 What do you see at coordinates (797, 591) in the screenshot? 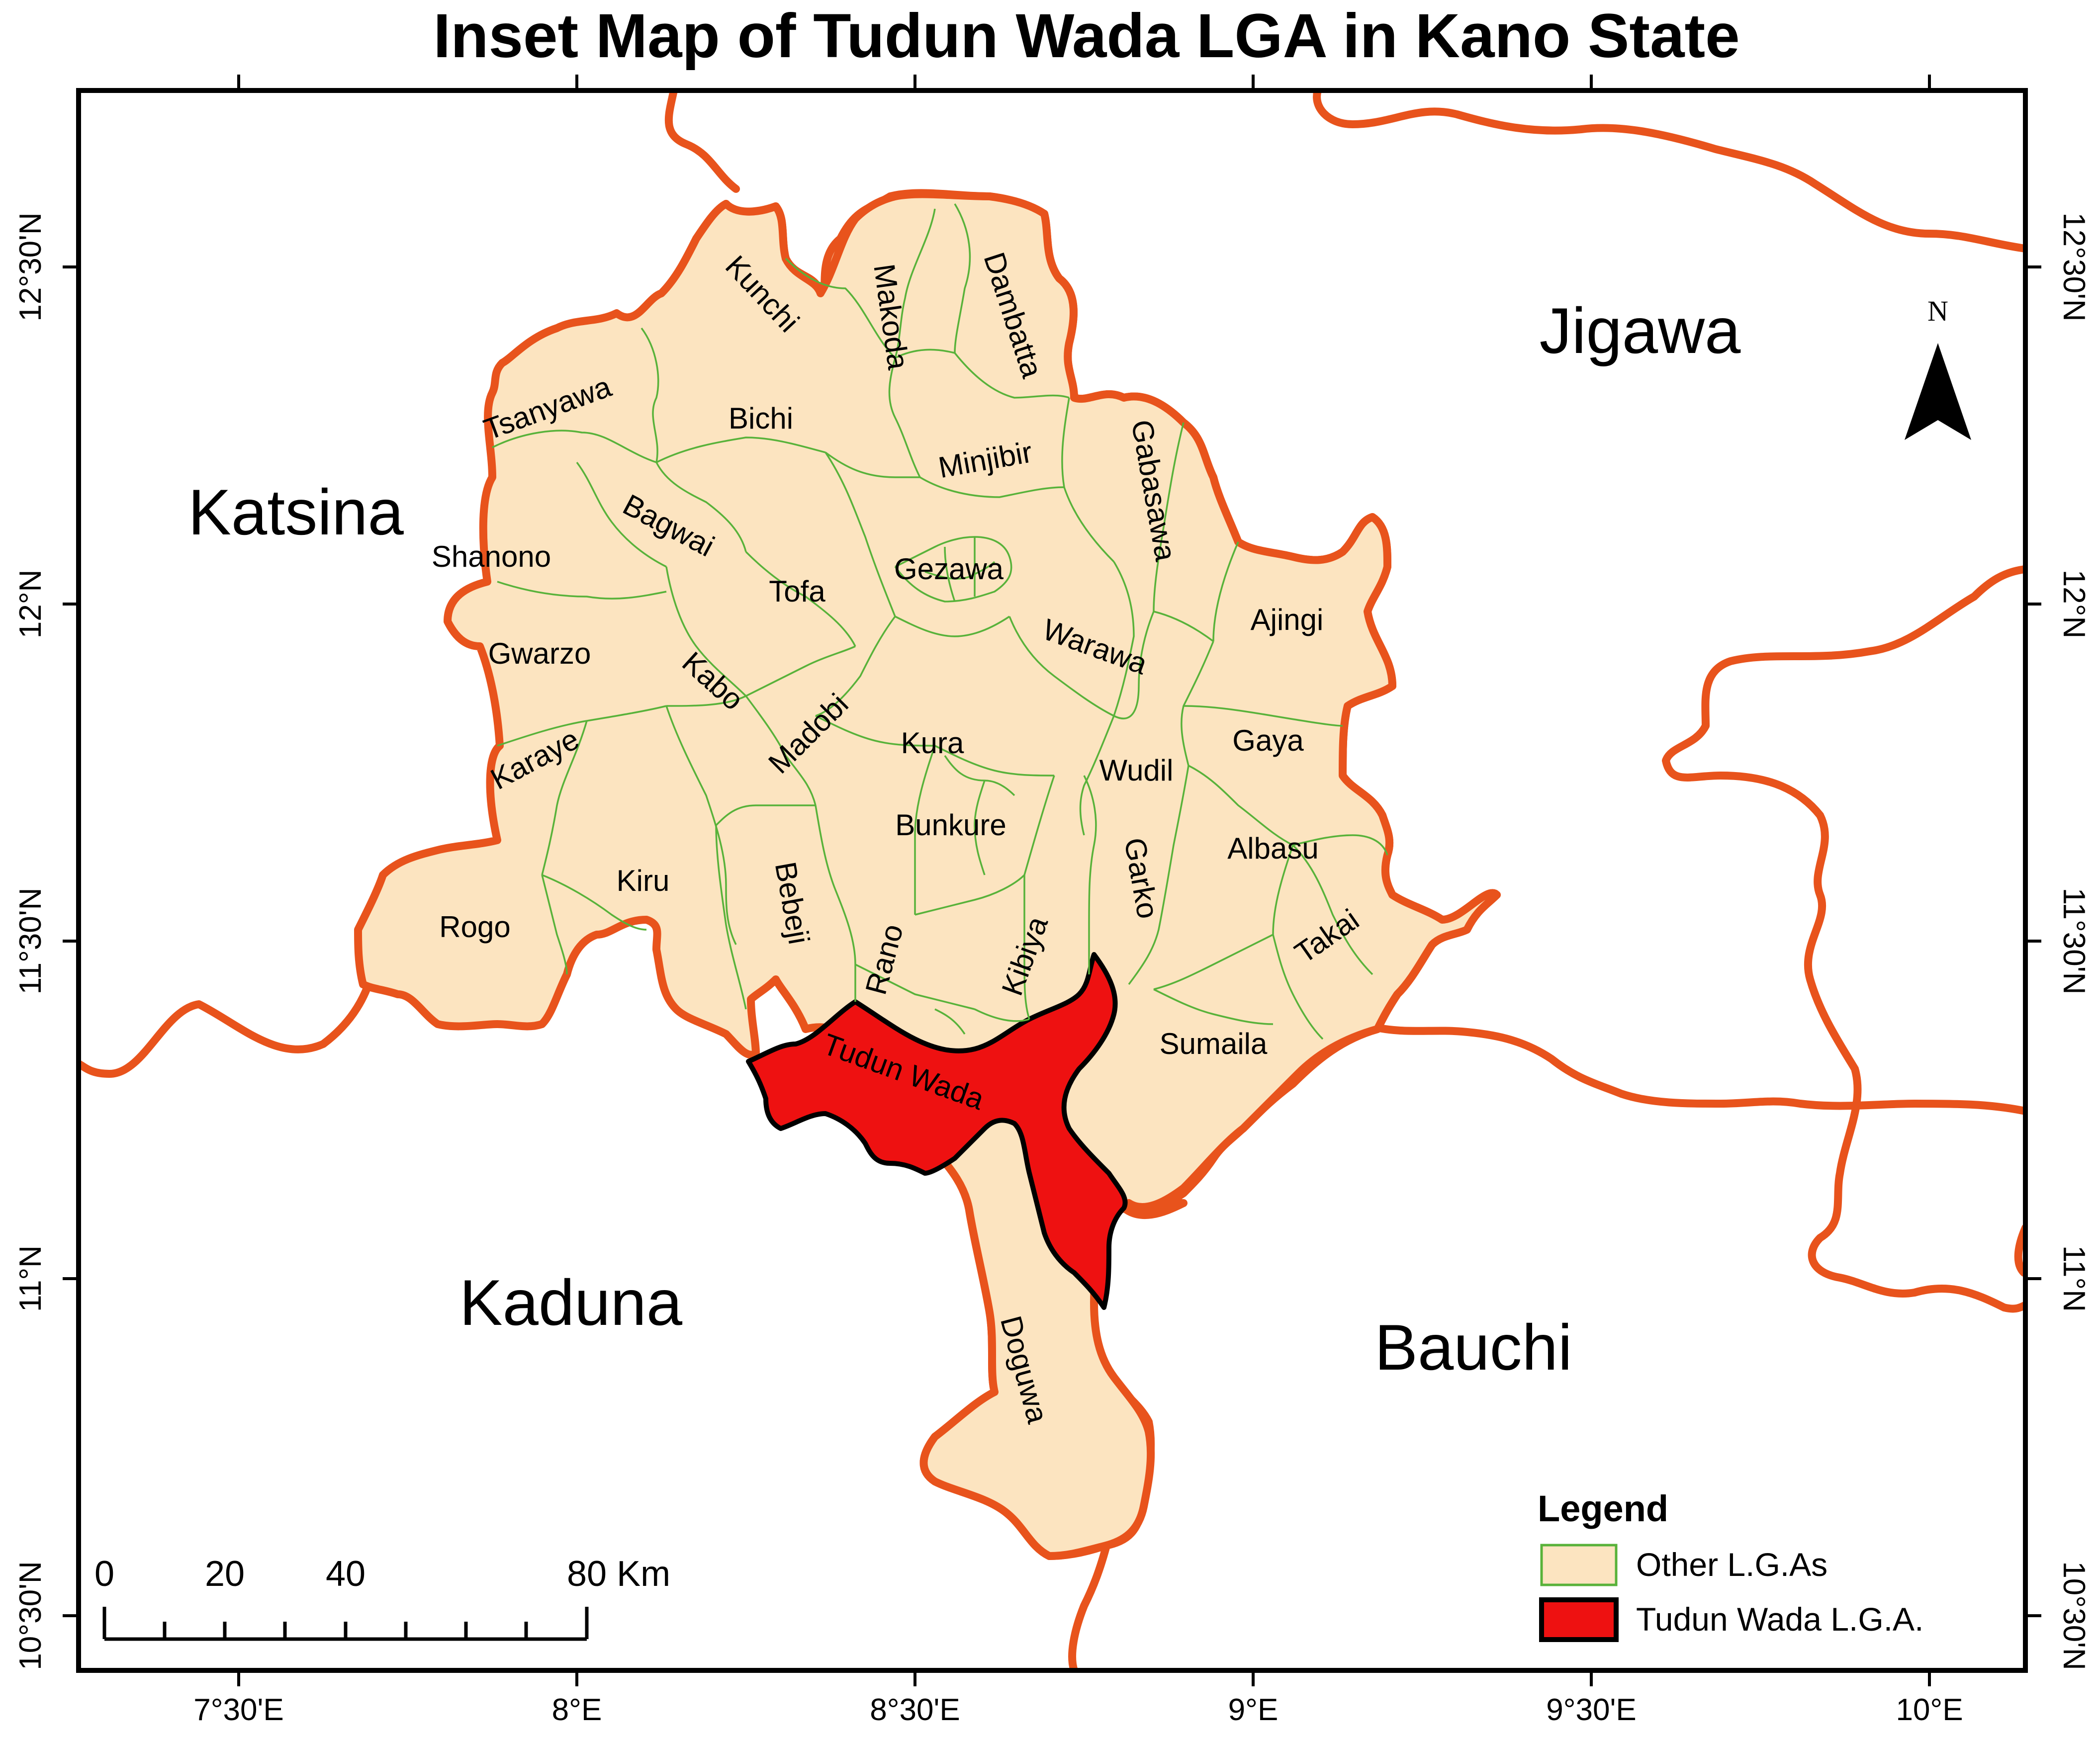
I see `lga-label-tofa: Tofa` at bounding box center [797, 591].